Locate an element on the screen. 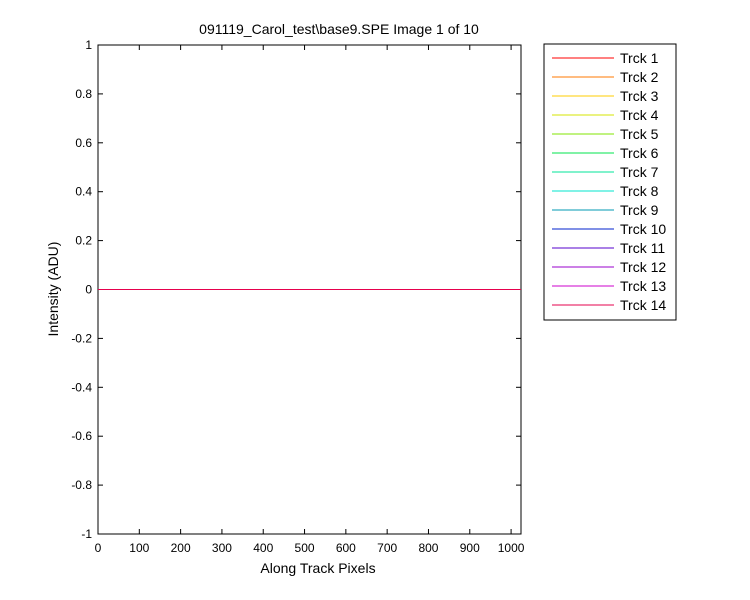  legend-label: Trck 5 is located at coordinates (639, 134).